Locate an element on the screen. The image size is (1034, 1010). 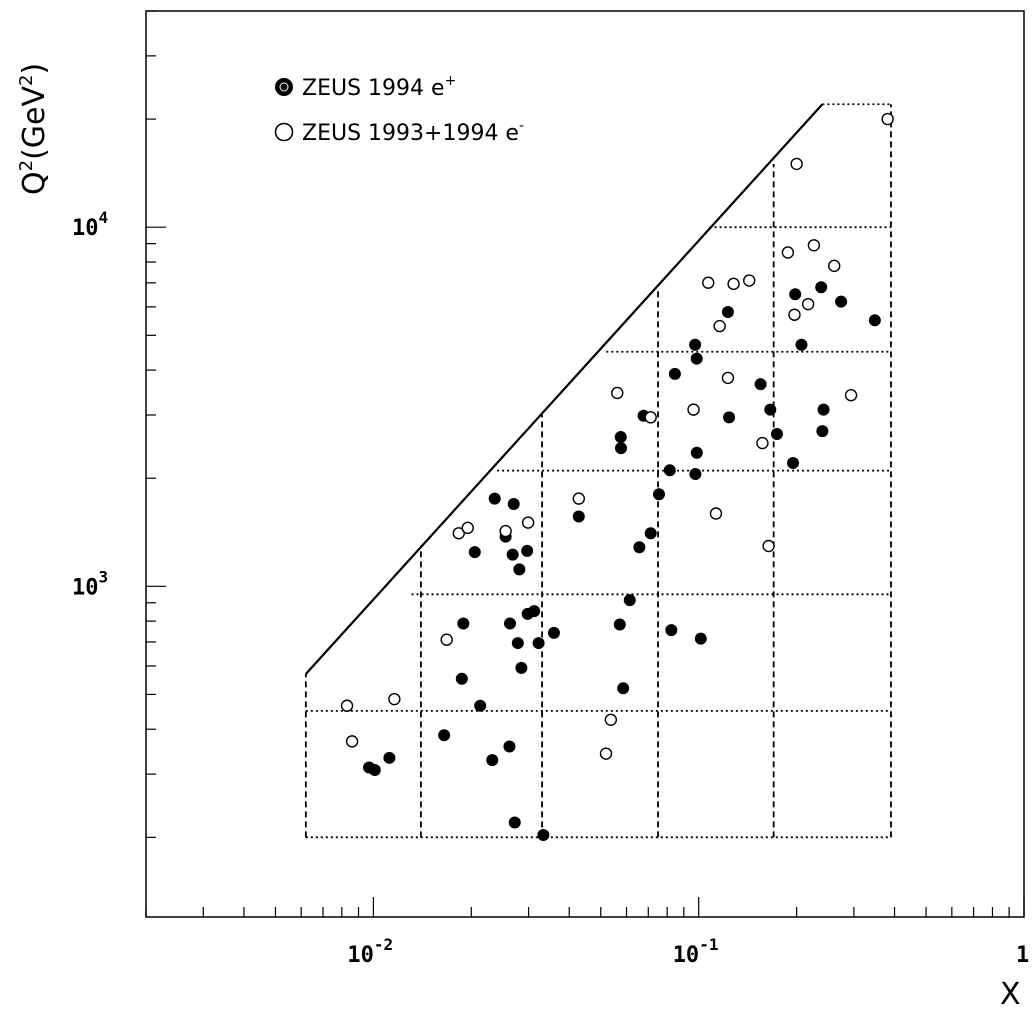
y-tick-label-0: 10³ is located at coordinates (90, 583).